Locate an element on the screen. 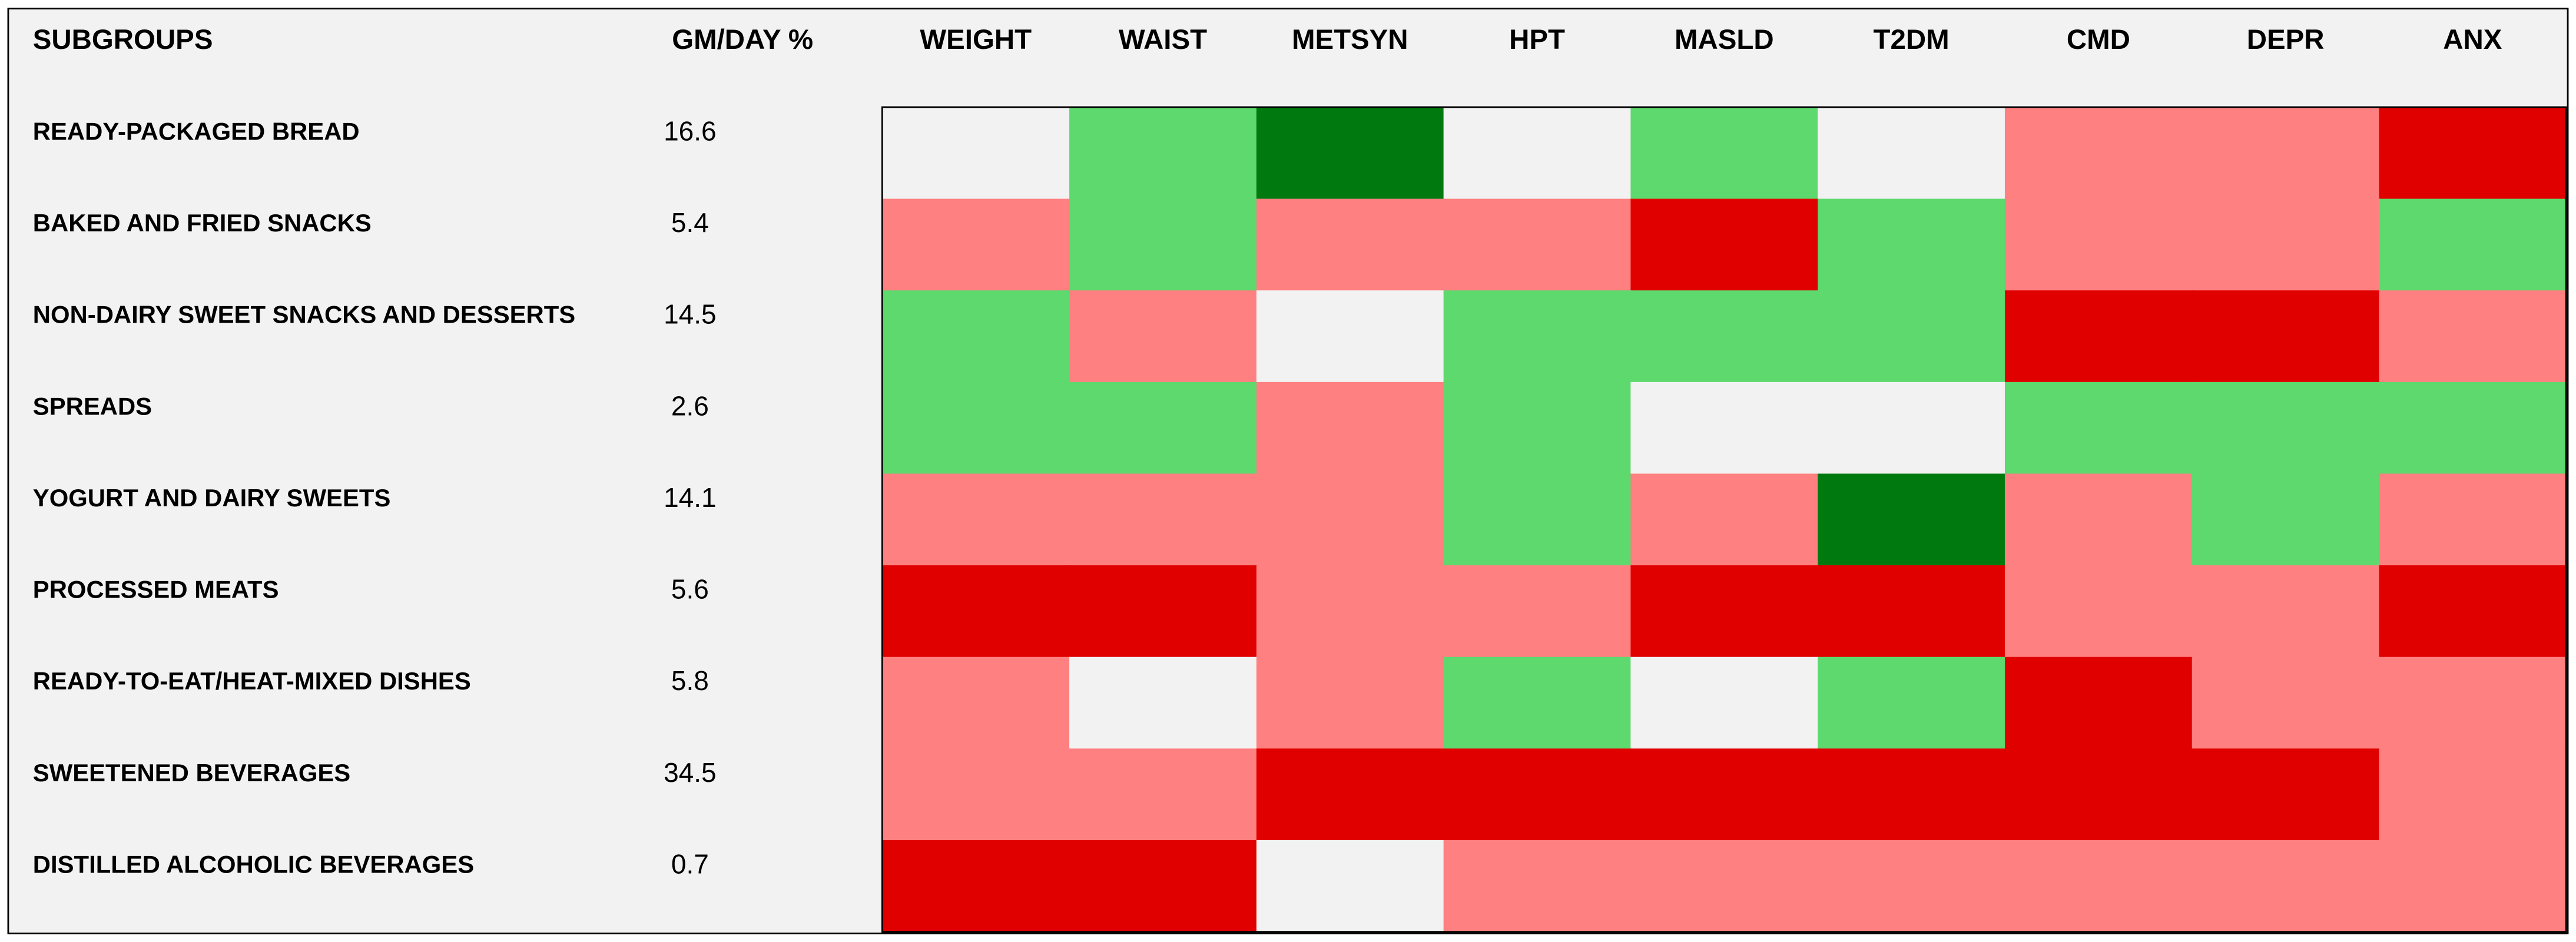 The height and width of the screenshot is (942, 2576). column-header: CMD is located at coordinates (2098, 39).